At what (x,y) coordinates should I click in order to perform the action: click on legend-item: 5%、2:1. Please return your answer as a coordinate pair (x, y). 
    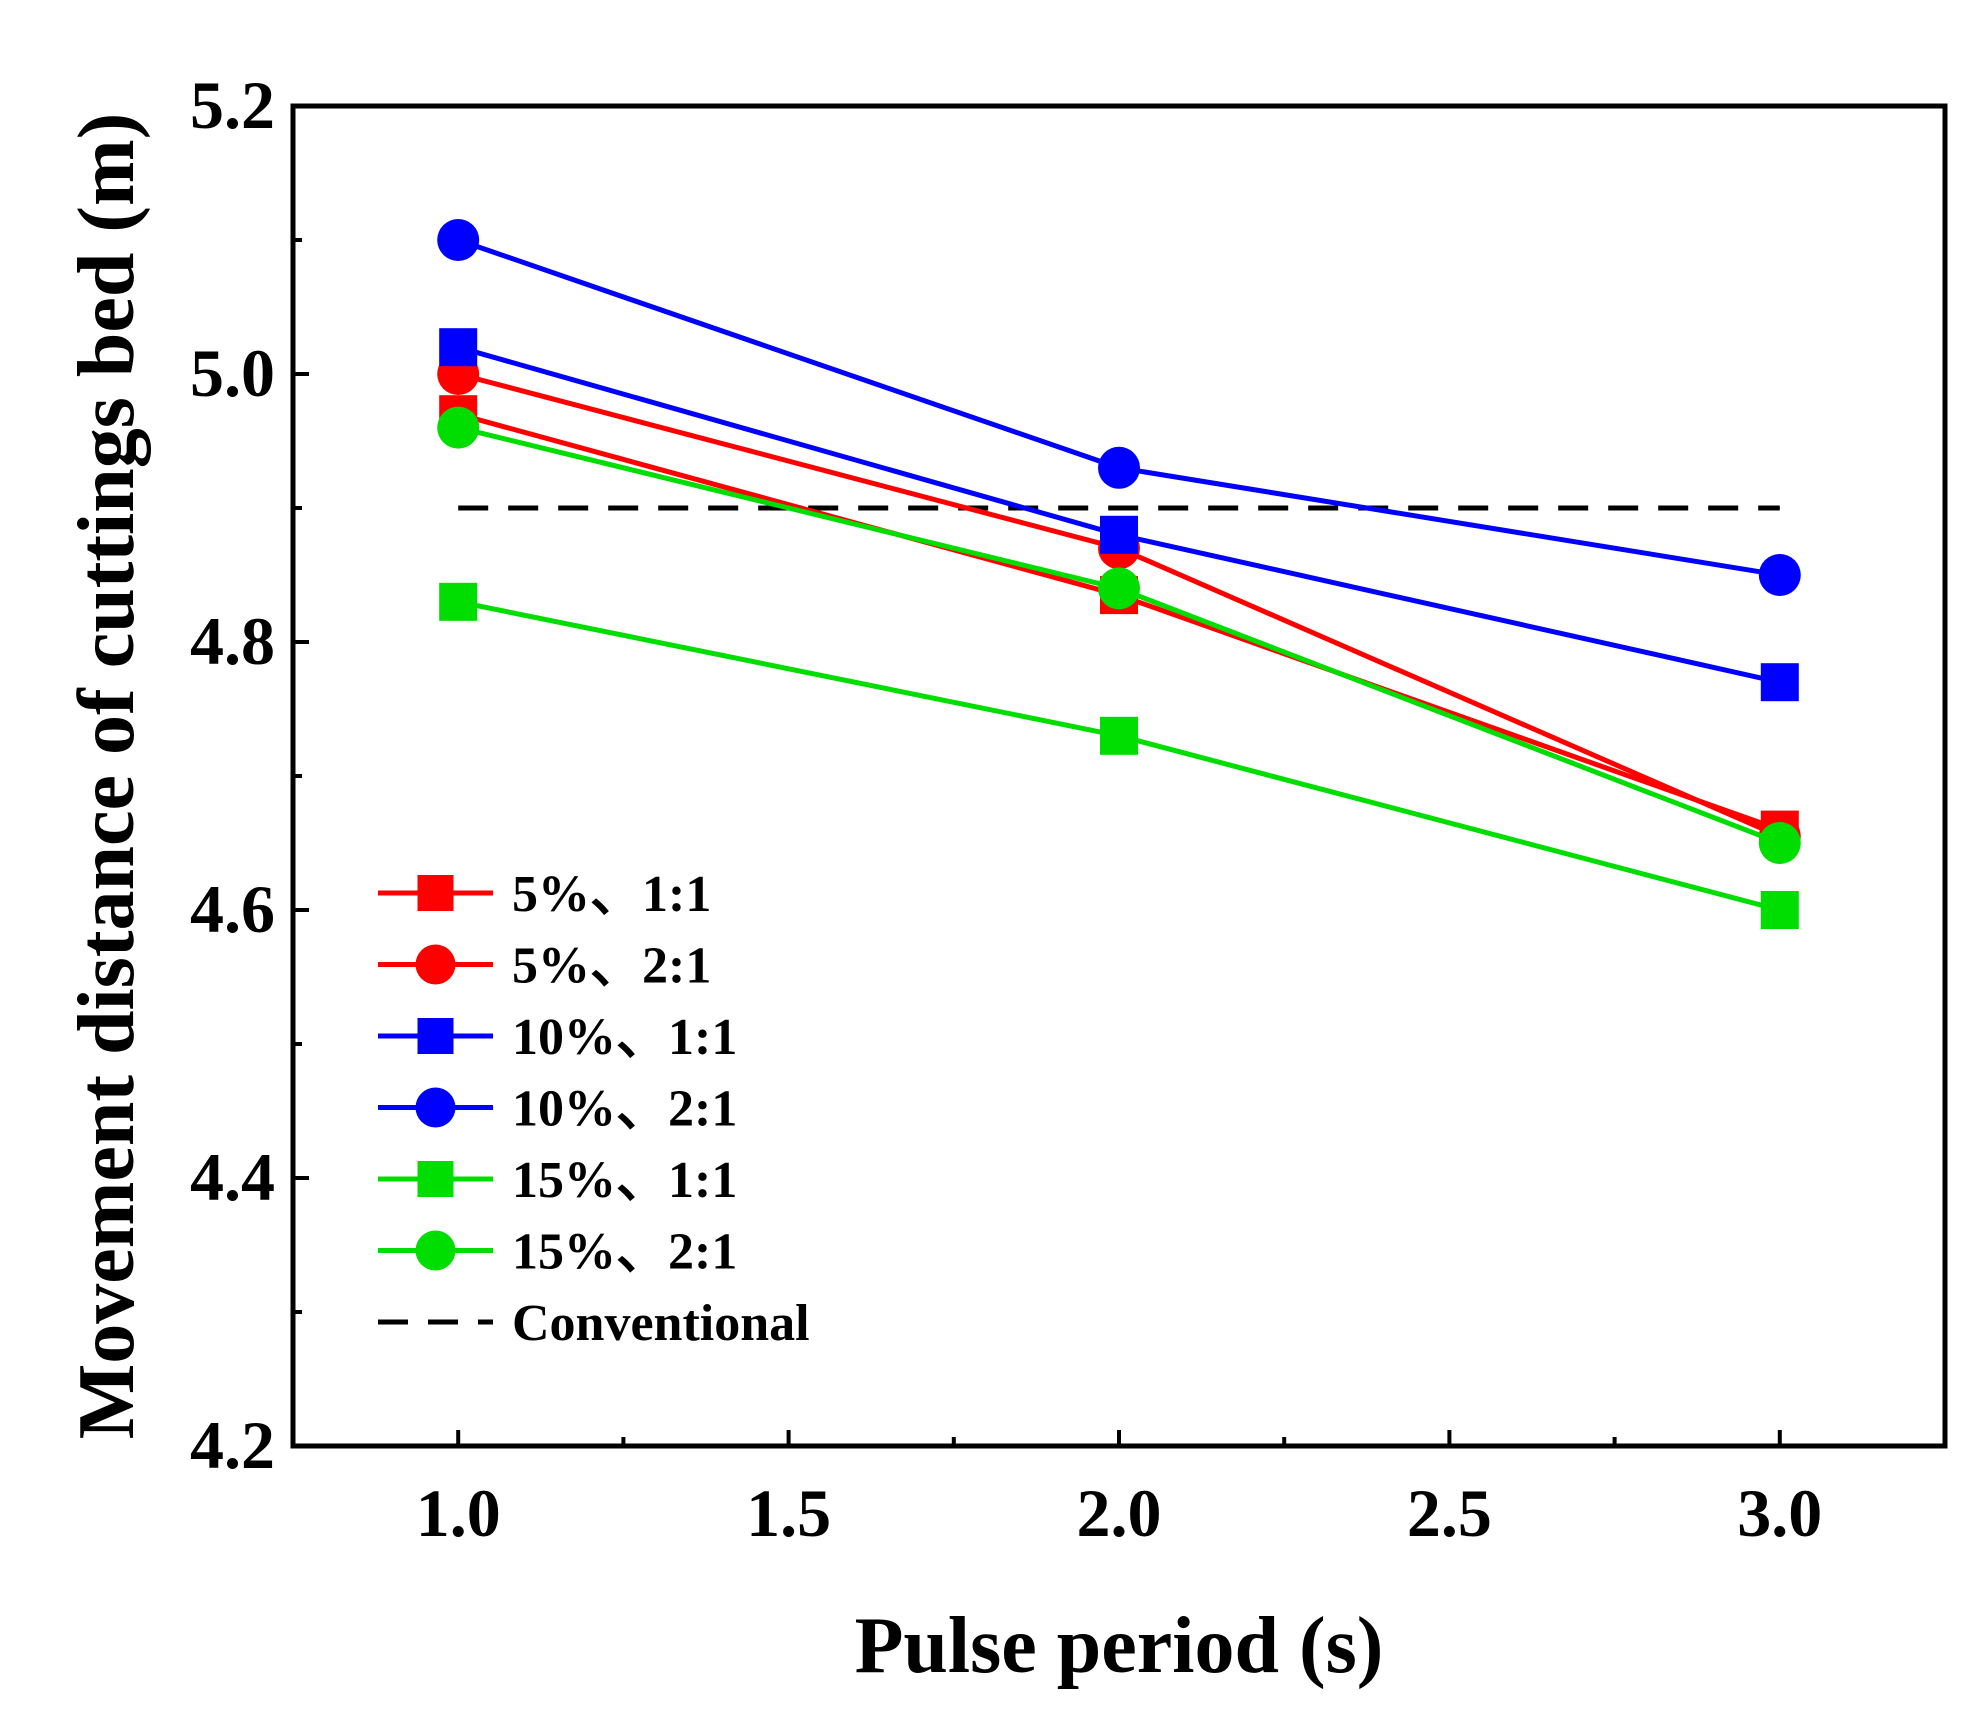
    Looking at the image, I should click on (544, 966).